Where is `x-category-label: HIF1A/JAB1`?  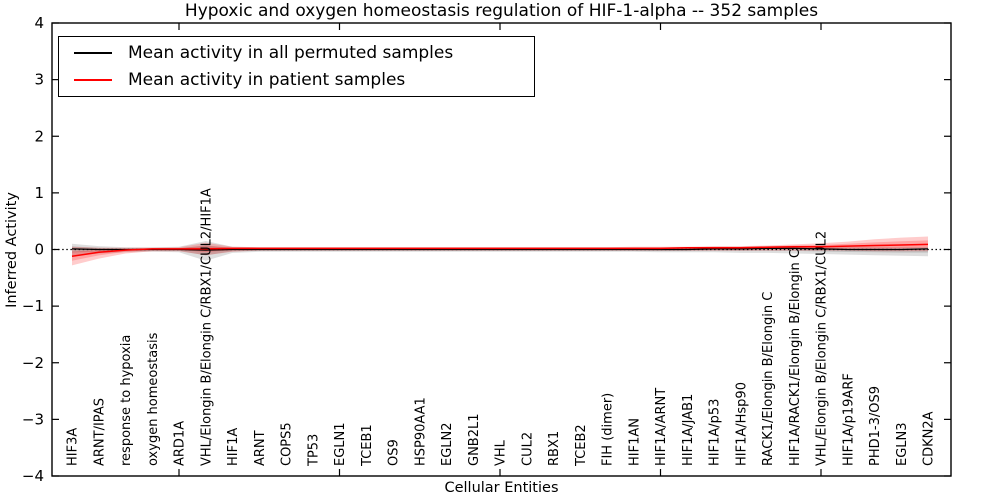 x-category-label: HIF1A/JAB1 is located at coordinates (688, 430).